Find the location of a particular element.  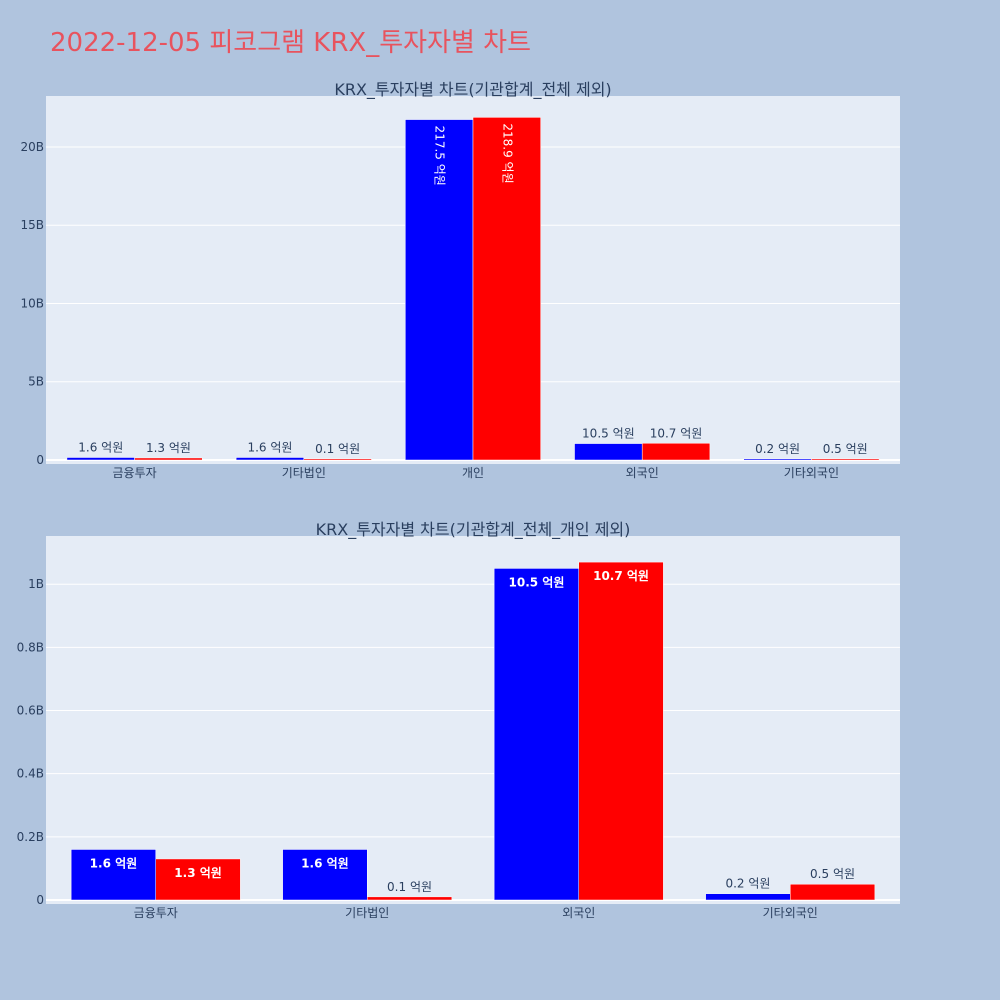

y-tick-label: 20B is located at coordinates (32, 147).